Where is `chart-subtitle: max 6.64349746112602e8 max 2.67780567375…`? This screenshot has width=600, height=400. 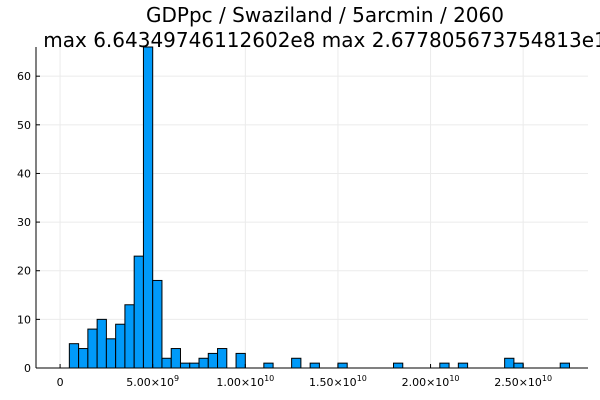
chart-subtitle: max 6.64349746112602e8 max 2.67780567375… is located at coordinates (321, 40).